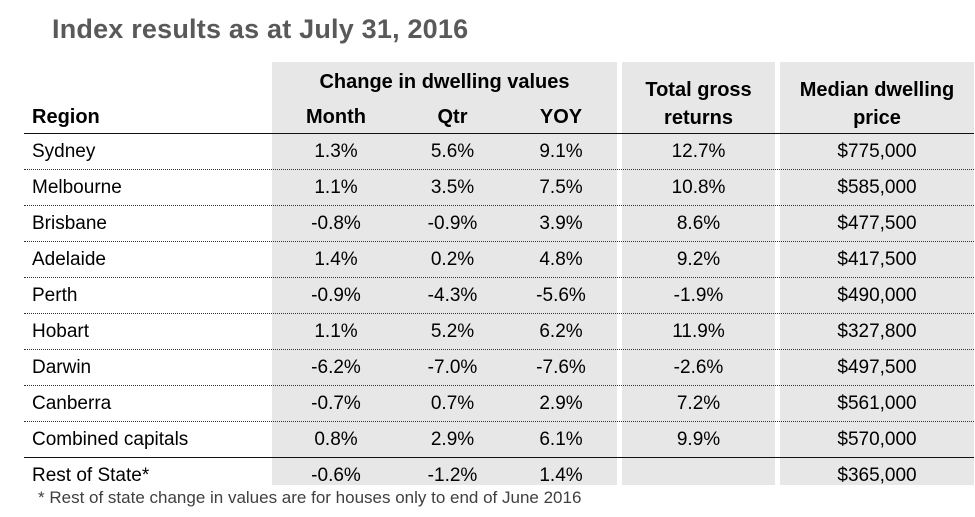 Image resolution: width=975 pixels, height=517 pixels. I want to click on cell-gross: 12.7%, so click(698, 151).